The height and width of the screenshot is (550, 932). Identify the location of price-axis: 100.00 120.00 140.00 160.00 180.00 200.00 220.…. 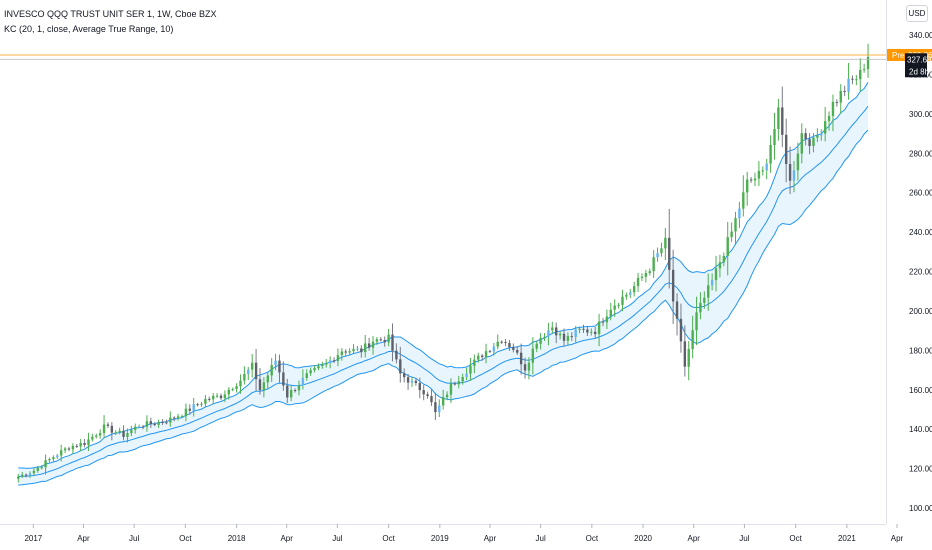
(920, 272).